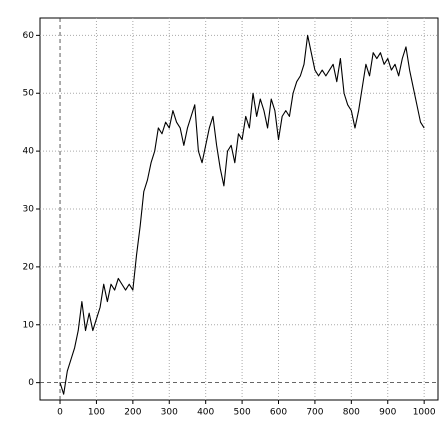  Describe the element at coordinates (29, 267) in the screenshot. I see `y-tick-label: 20` at that location.